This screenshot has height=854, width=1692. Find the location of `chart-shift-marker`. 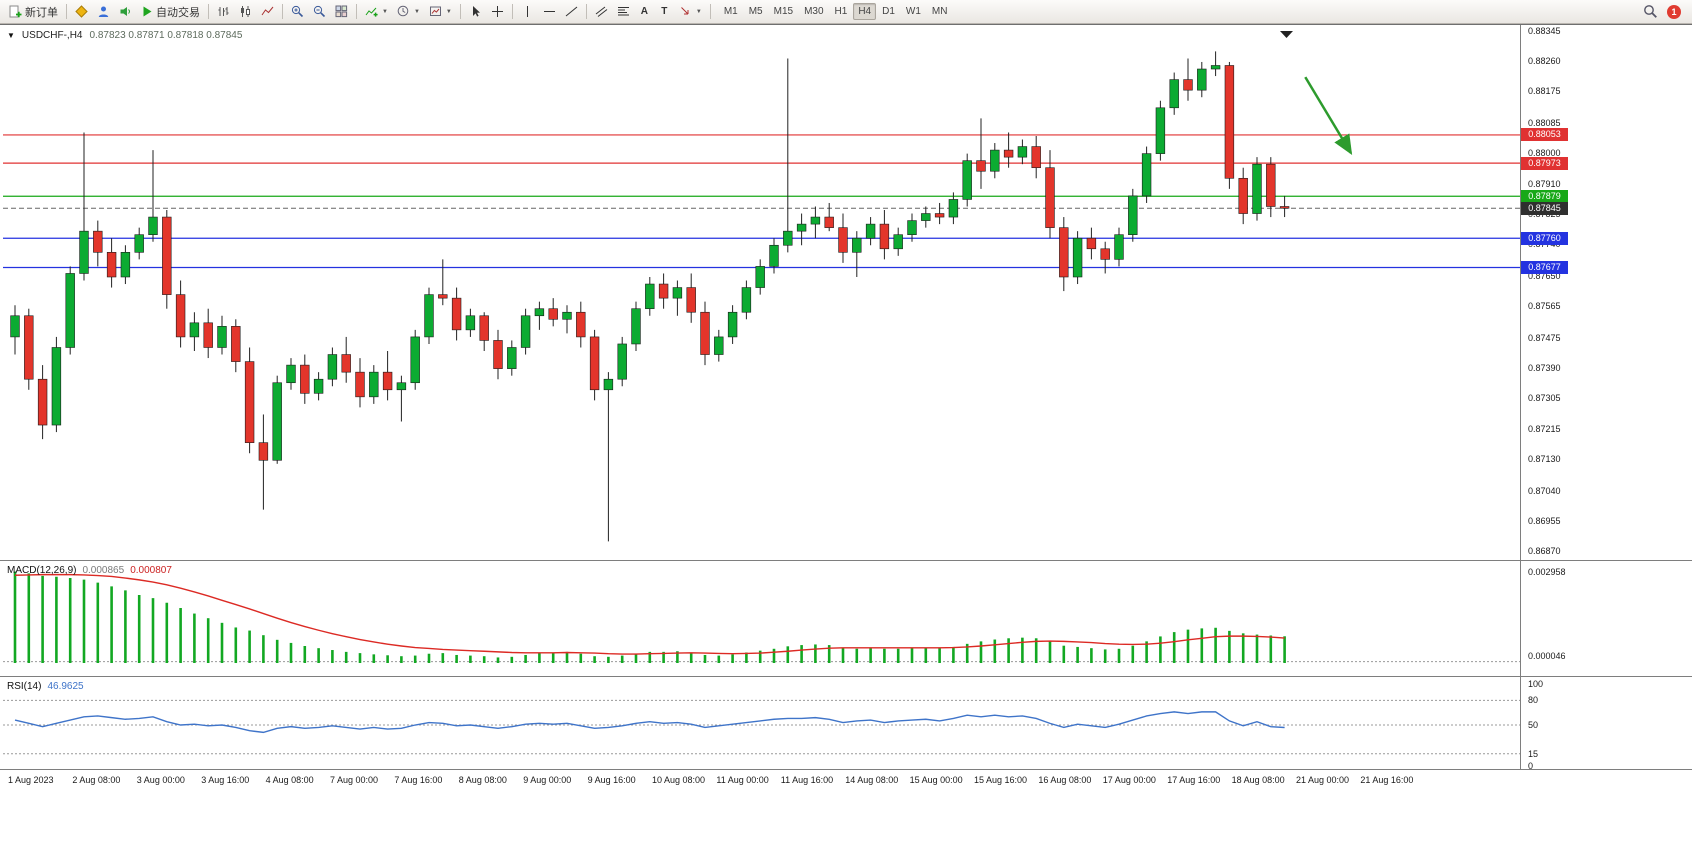

chart-shift-marker is located at coordinates (1286, 34).